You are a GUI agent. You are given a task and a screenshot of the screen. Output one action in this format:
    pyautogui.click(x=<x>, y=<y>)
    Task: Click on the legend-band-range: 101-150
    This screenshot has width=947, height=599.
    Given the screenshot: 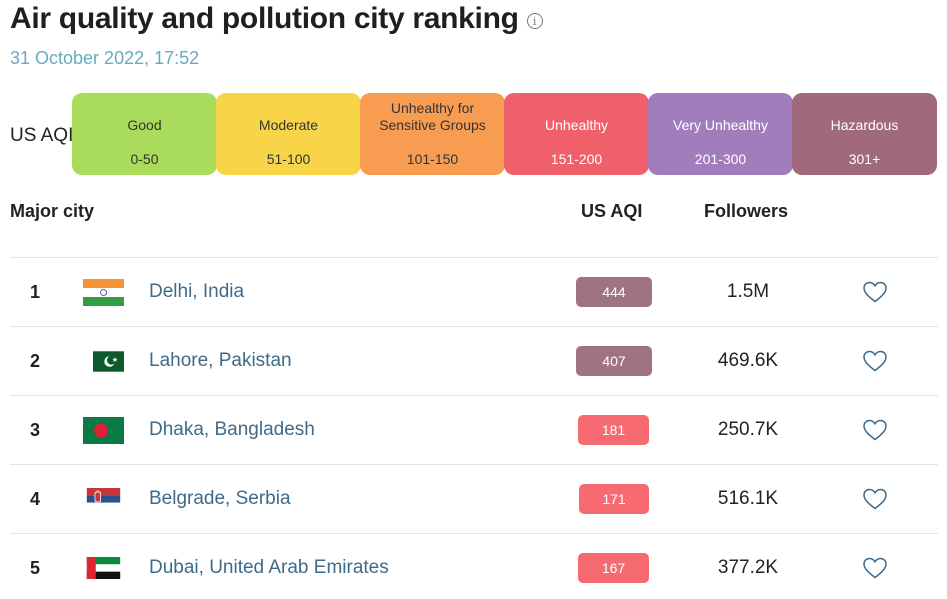 What is the action you would take?
    pyautogui.click(x=432, y=159)
    